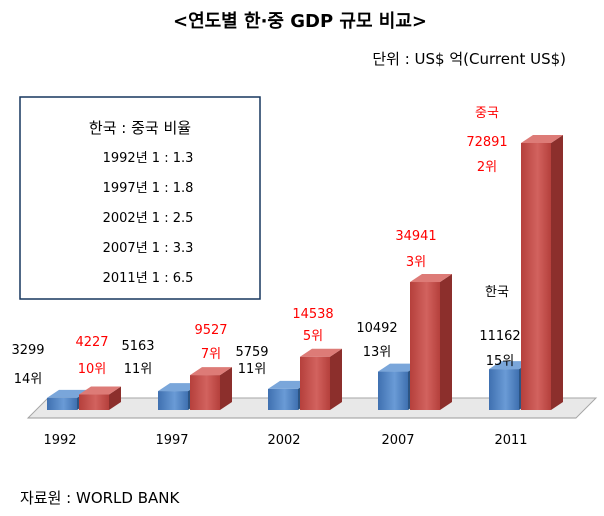 The image size is (604, 516). I want to click on china-value-label-2002: 14538, so click(312, 314).